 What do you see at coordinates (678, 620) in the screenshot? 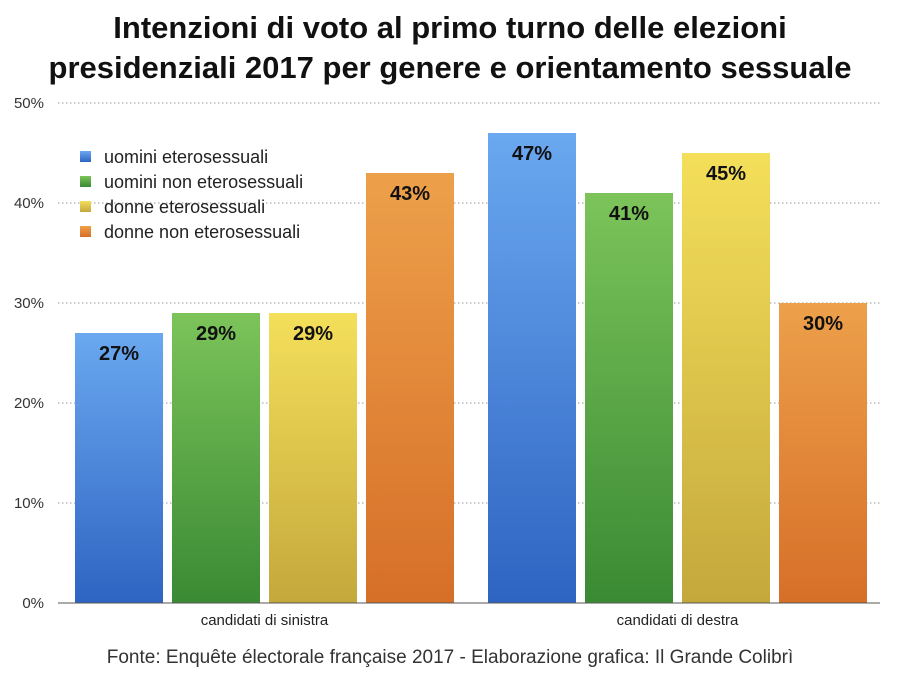
I see `category-label: candidati di destra` at bounding box center [678, 620].